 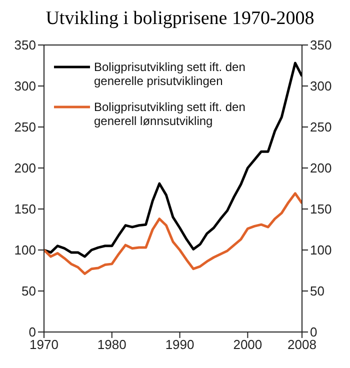 What do you see at coordinates (247, 344) in the screenshot?
I see `x-tick-label: 2000` at bounding box center [247, 344].